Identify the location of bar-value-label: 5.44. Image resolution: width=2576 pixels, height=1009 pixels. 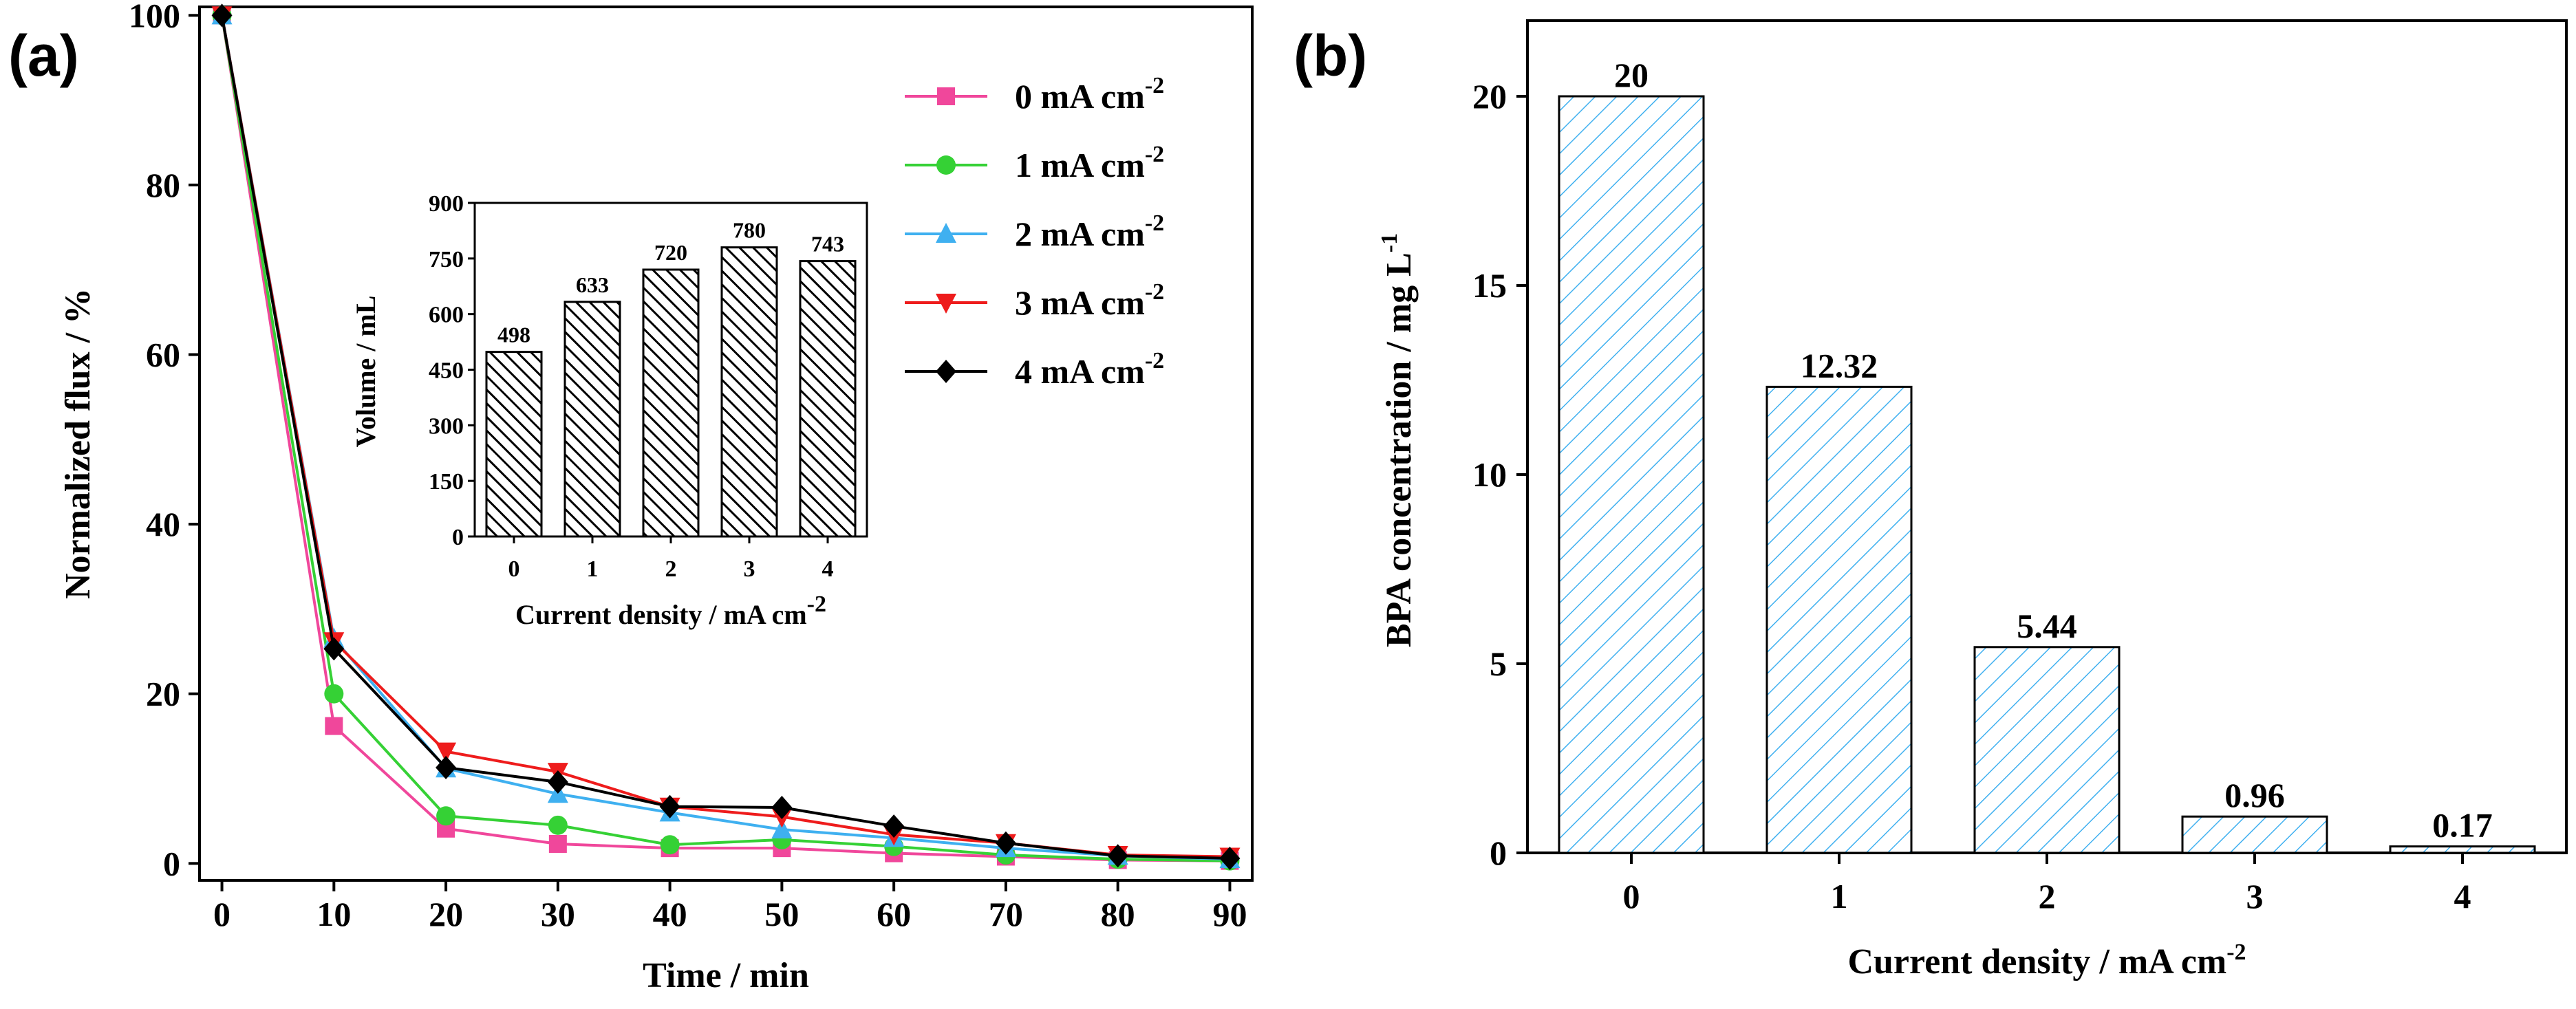
(2047, 626).